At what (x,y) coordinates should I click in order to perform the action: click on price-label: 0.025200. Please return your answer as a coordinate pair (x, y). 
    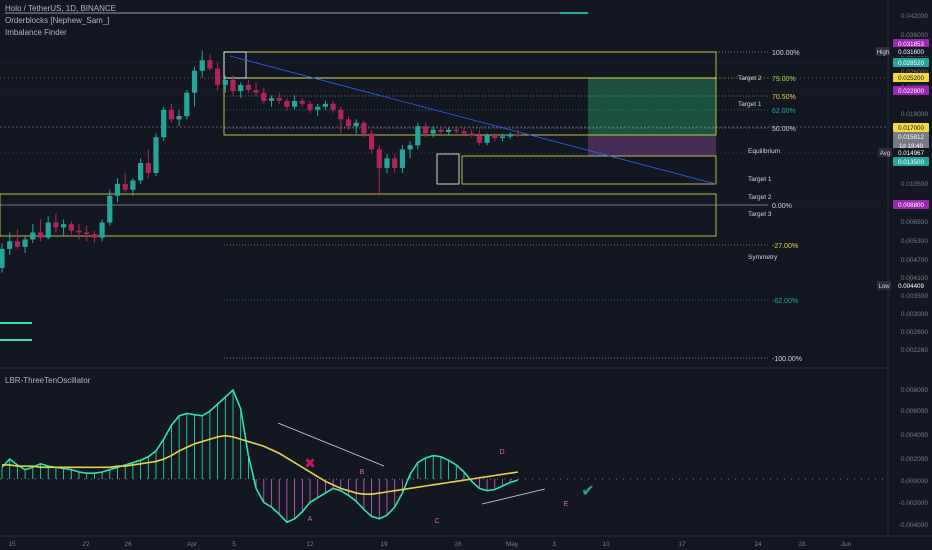
    Looking at the image, I should click on (911, 78).